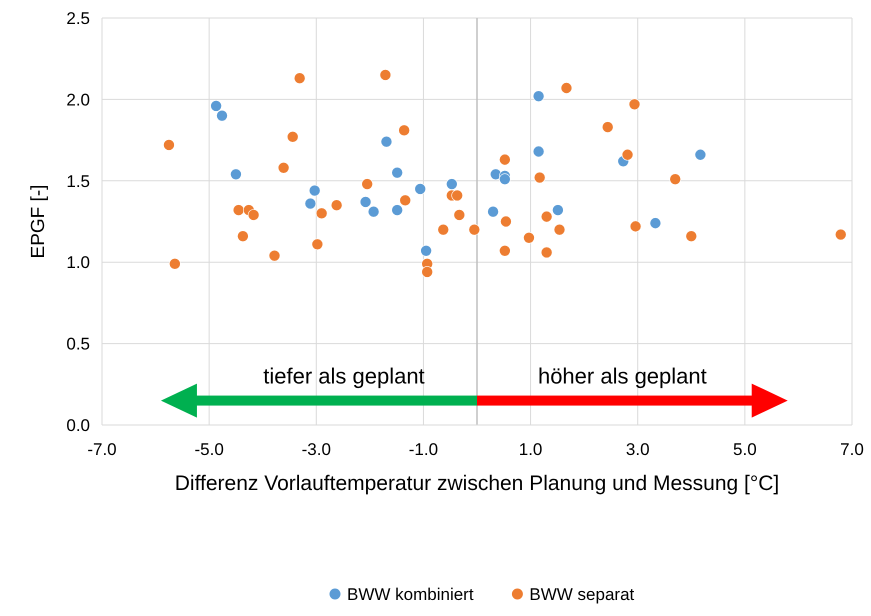 This screenshot has width=871, height=616. Describe the element at coordinates (344, 376) in the screenshot. I see `annotation: tiefer als geplant` at that location.